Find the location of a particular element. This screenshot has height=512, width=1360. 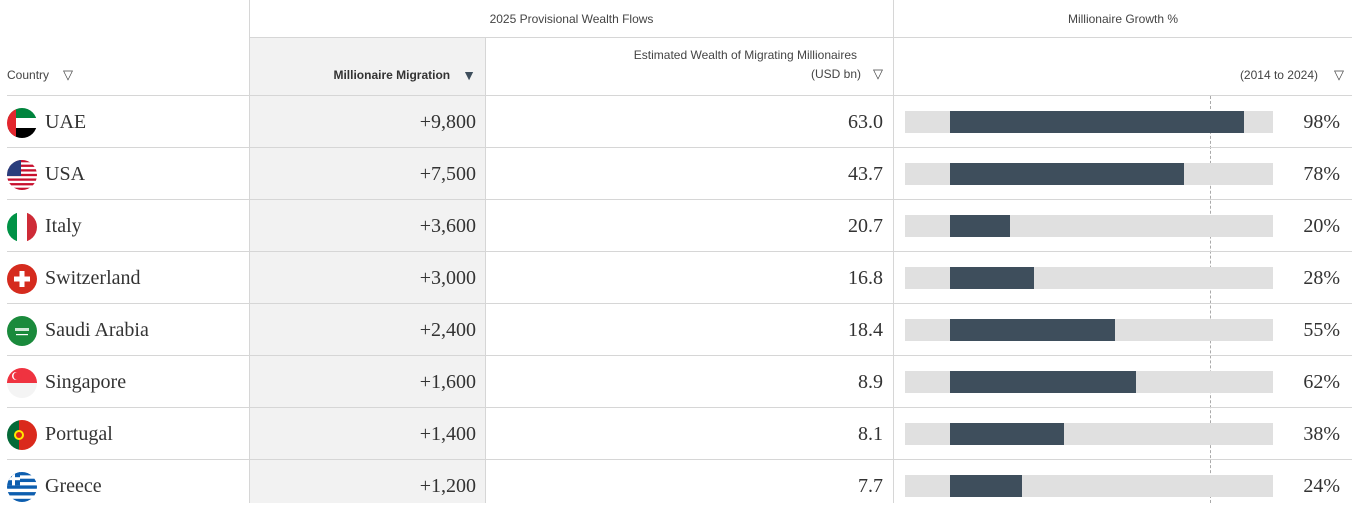

switzerland-flag-icon is located at coordinates (22, 279).